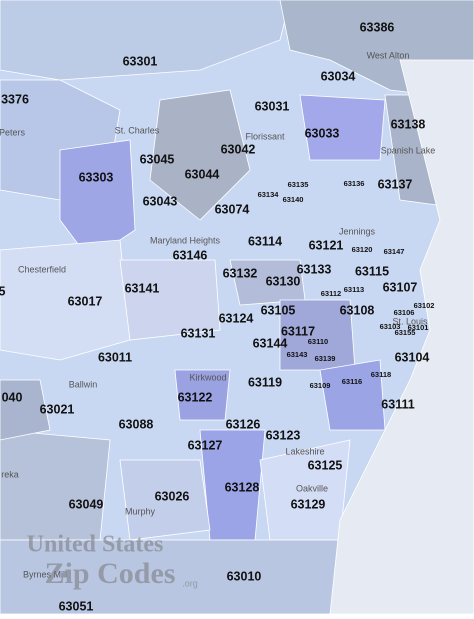 The height and width of the screenshot is (619, 474). What do you see at coordinates (136, 424) in the screenshot?
I see `zip-label: 63088` at bounding box center [136, 424].